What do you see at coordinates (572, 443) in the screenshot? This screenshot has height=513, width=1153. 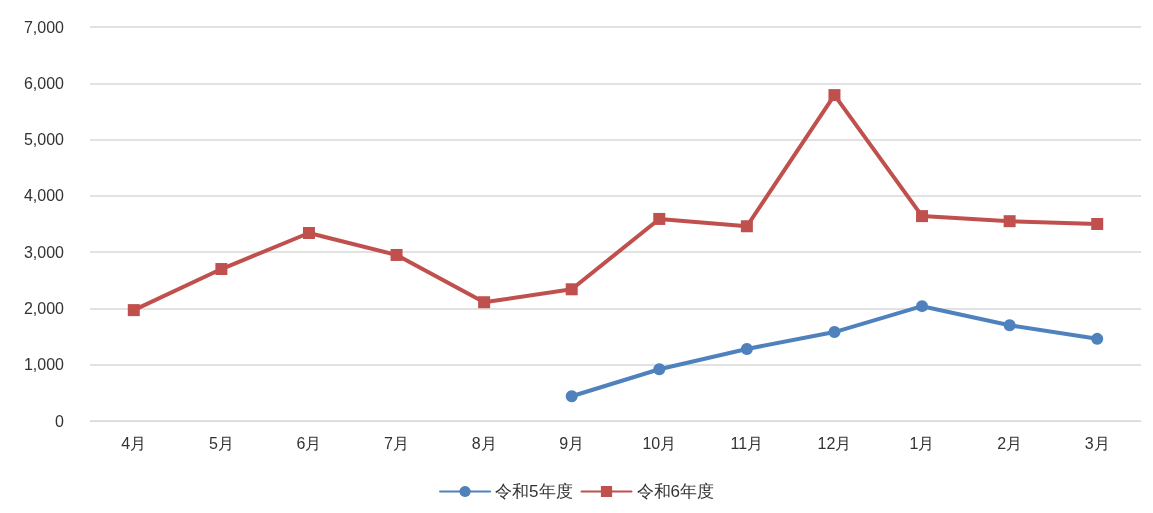 I see `x-tick-label: 9月` at bounding box center [572, 443].